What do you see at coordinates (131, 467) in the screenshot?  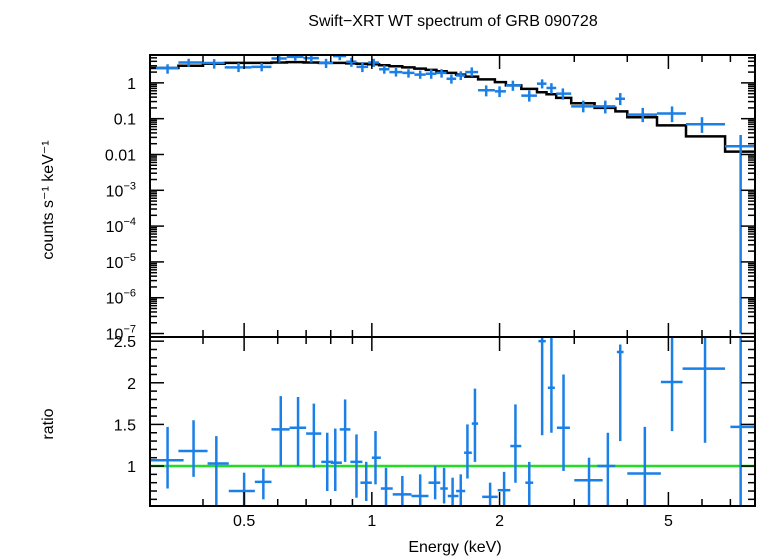 I see `y-tick-label-ratio: 1` at bounding box center [131, 467].